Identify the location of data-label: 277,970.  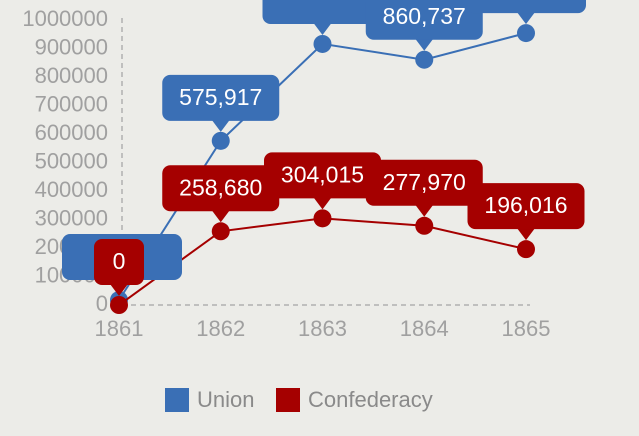
(424, 182).